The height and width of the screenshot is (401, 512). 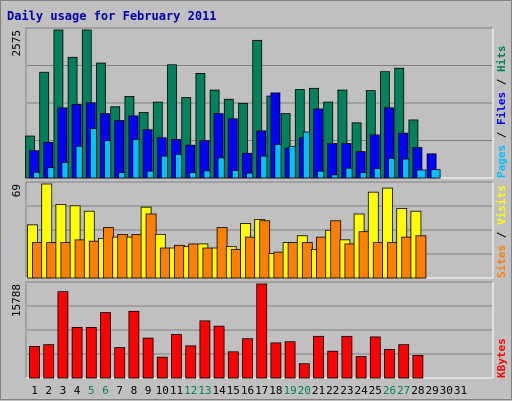 What do you see at coordinates (219, 390) in the screenshot?
I see `x-tick-label-day-14: 14` at bounding box center [219, 390].